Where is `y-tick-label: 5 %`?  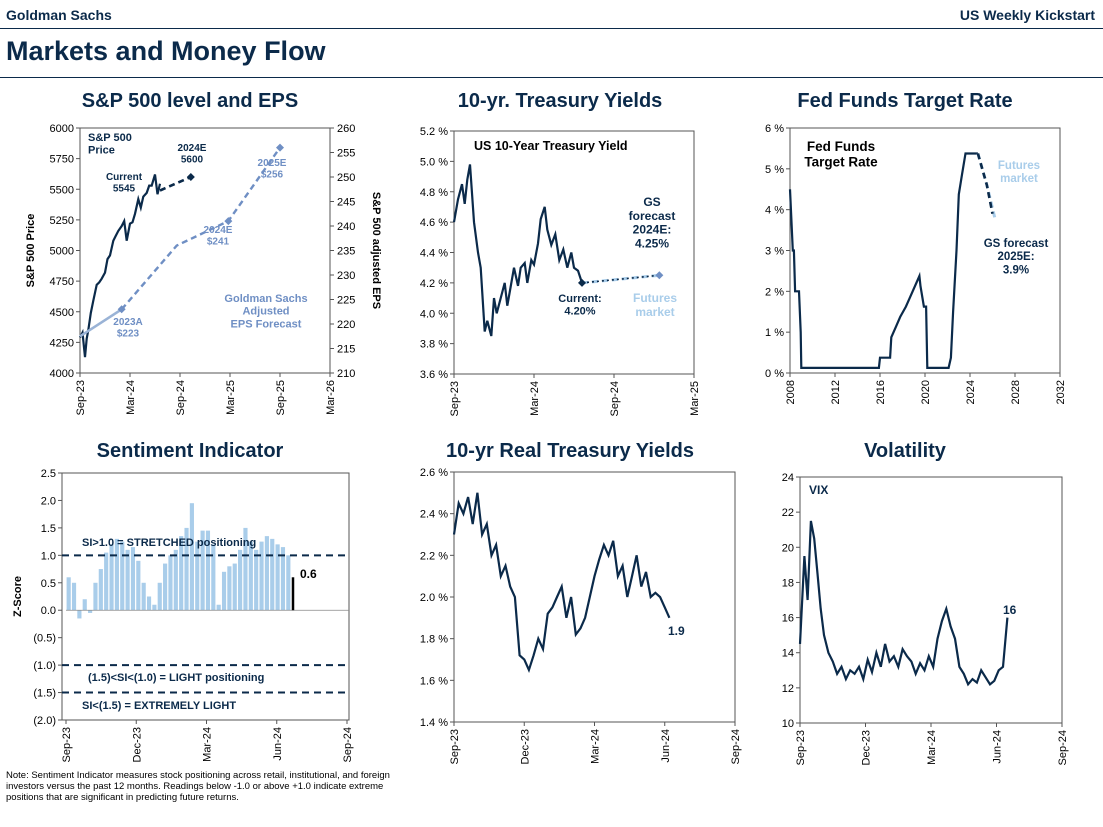 y-tick-label: 5 % is located at coordinates (774, 170).